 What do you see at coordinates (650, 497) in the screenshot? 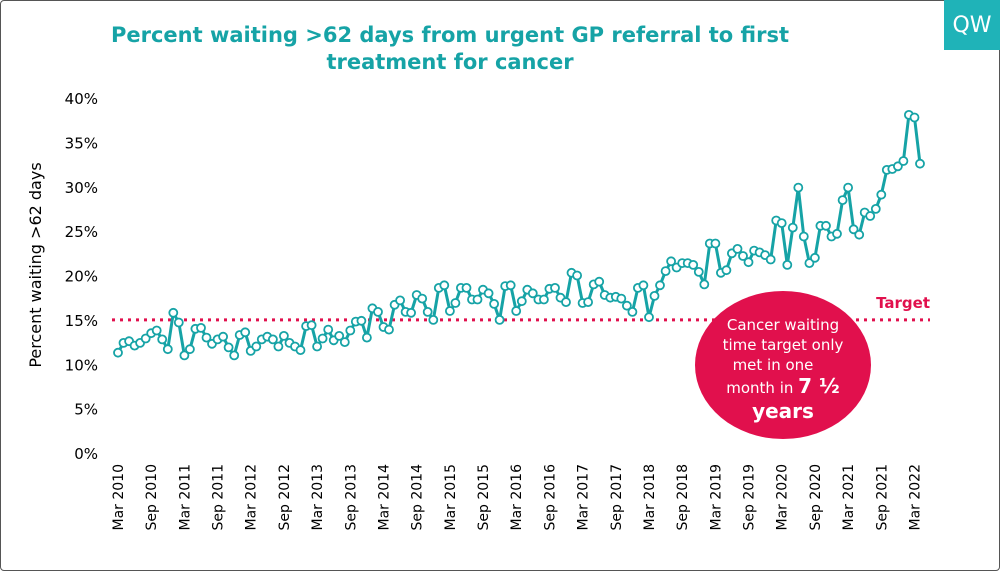
I see `x-tick-label: Mar 2018` at bounding box center [650, 497].